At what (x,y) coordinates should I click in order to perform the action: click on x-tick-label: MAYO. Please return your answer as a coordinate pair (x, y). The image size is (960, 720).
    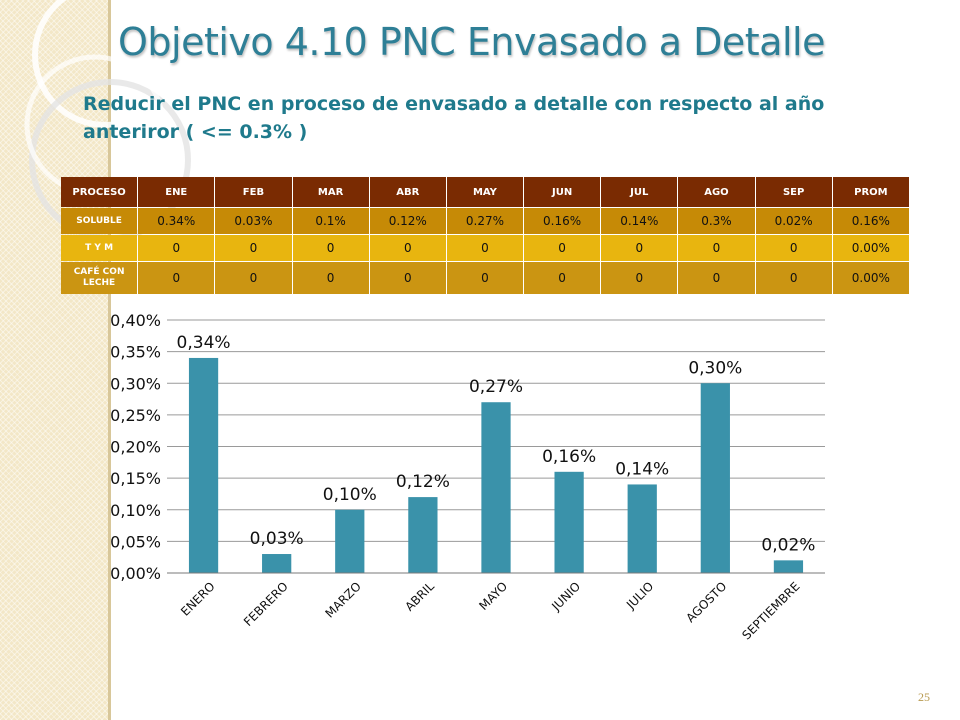
    Looking at the image, I should click on (493, 596).